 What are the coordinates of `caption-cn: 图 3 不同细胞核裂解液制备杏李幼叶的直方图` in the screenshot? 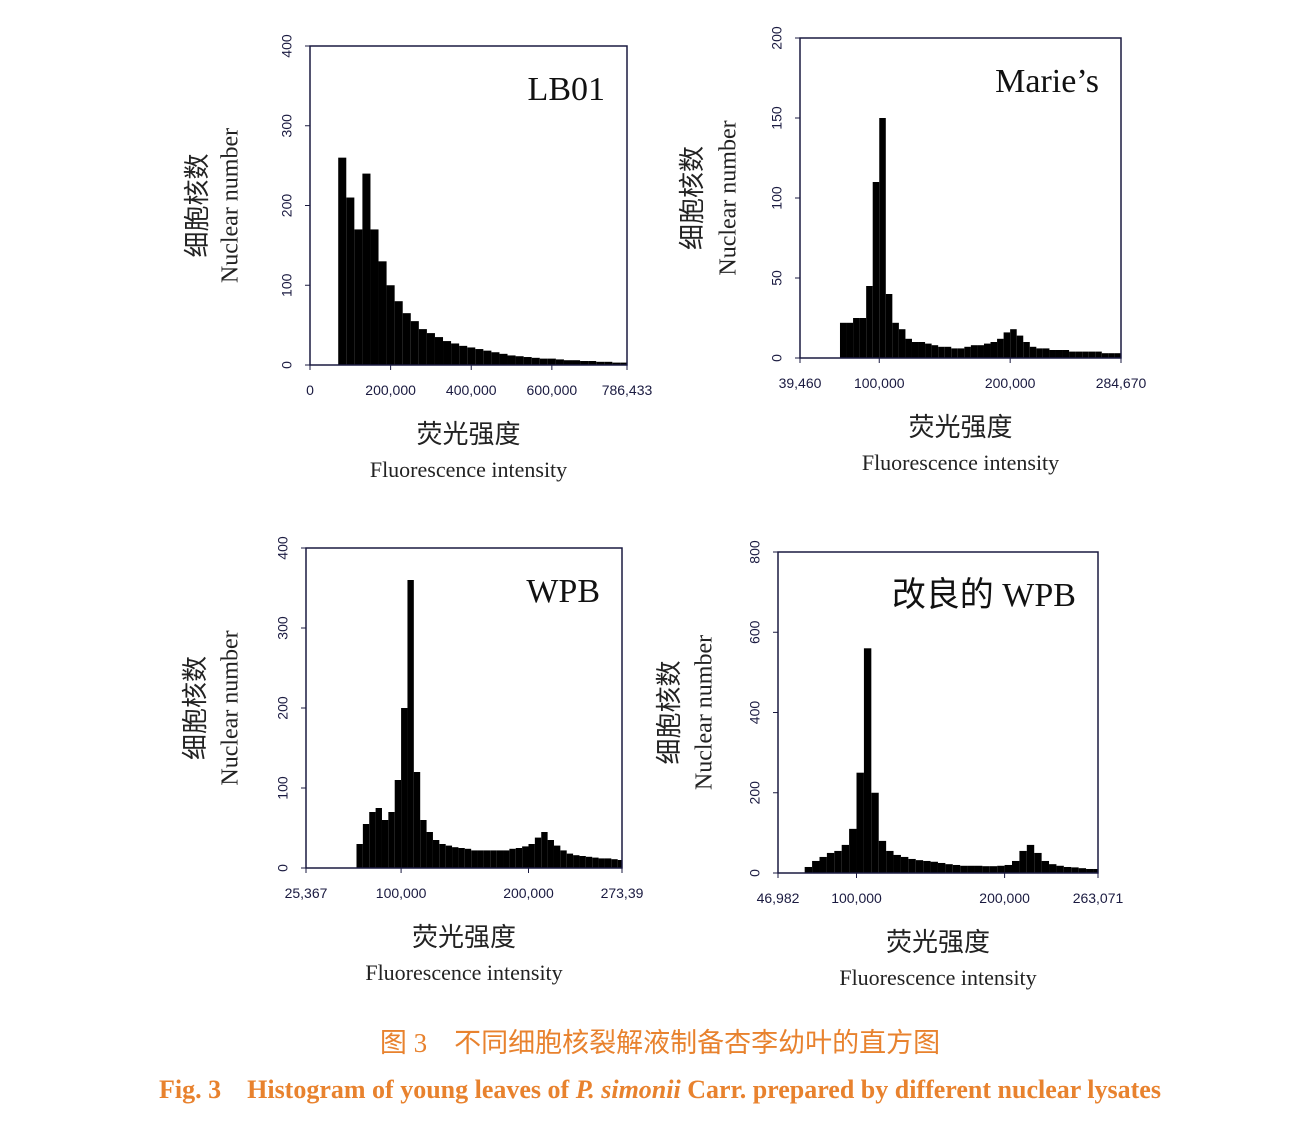 It's located at (660, 1043).